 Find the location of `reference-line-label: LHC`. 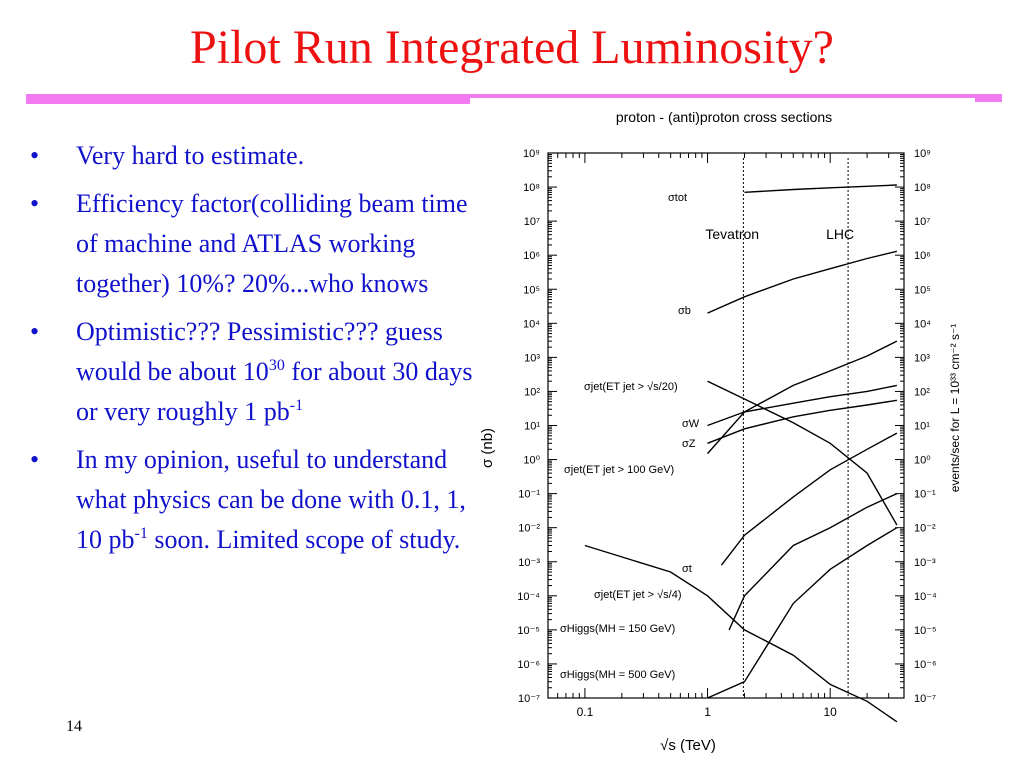

reference-line-label: LHC is located at coordinates (840, 234).